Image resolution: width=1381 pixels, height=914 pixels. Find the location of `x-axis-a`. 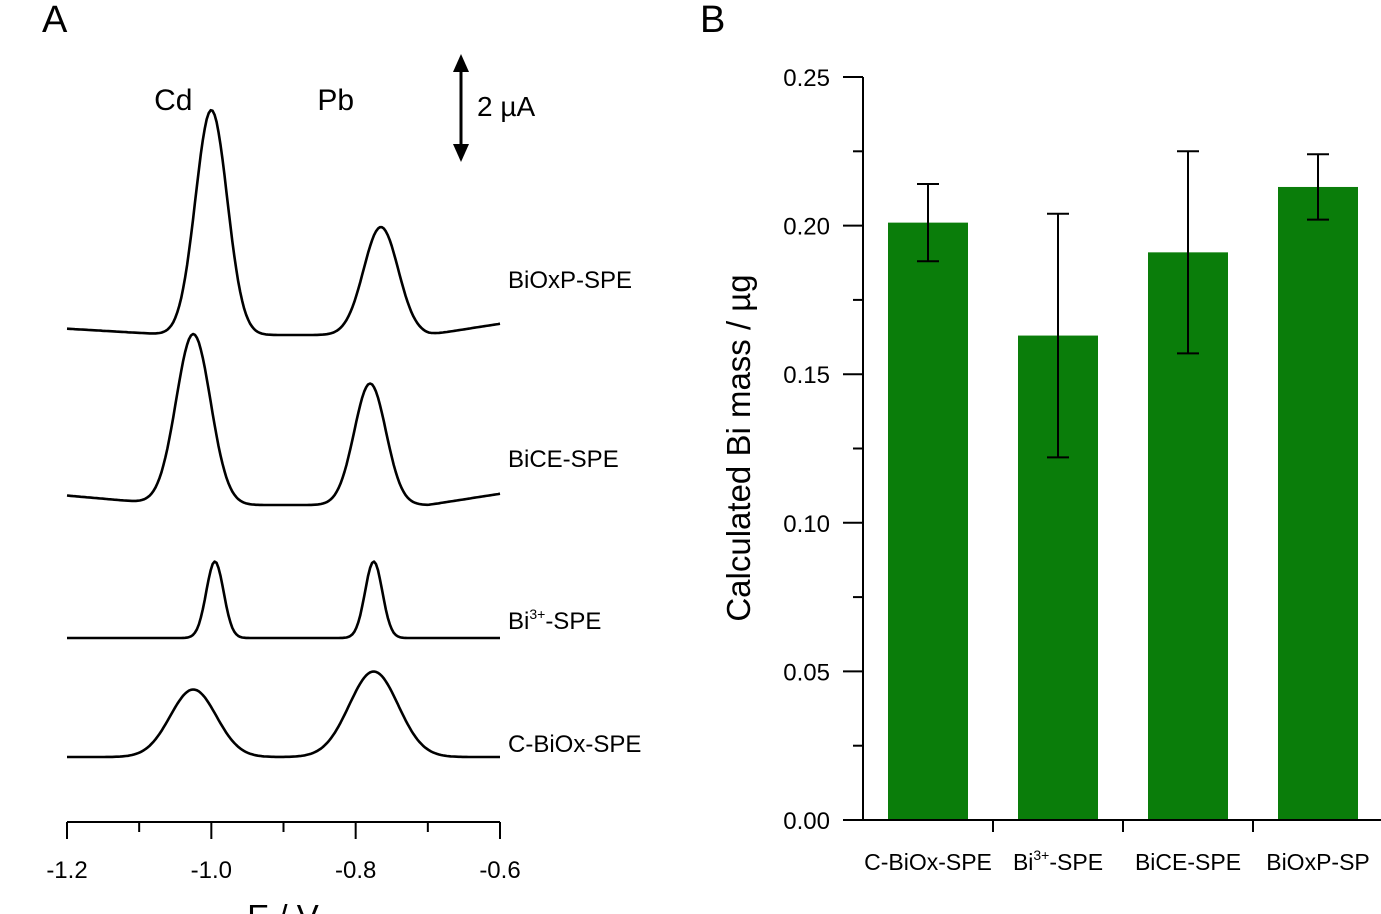

x-axis-a is located at coordinates (283, 830).